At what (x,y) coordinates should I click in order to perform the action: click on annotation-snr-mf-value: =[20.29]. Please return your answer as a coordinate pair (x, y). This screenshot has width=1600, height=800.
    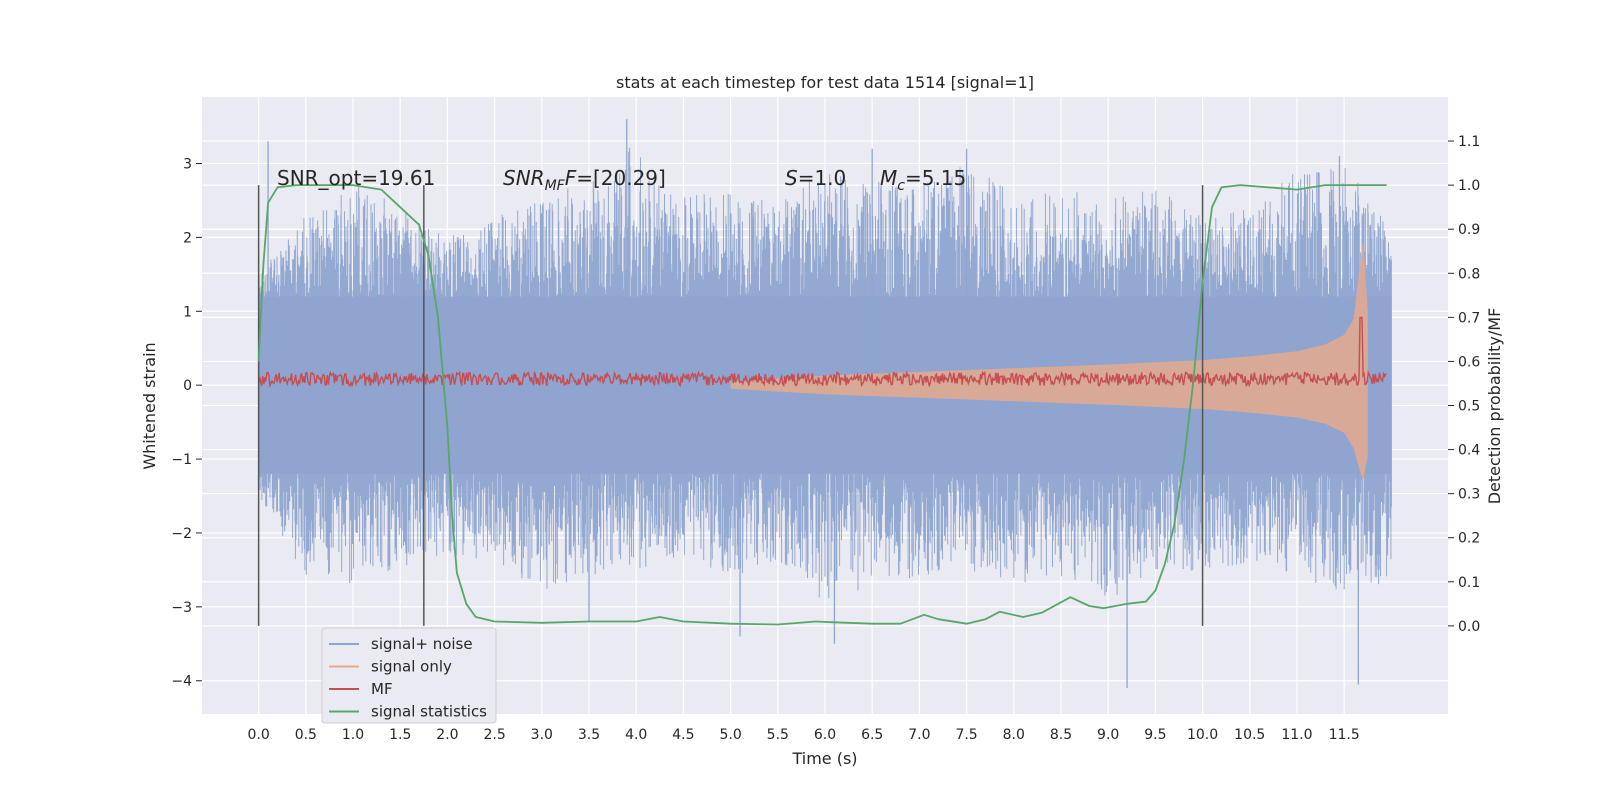
    Looking at the image, I should click on (621, 178).